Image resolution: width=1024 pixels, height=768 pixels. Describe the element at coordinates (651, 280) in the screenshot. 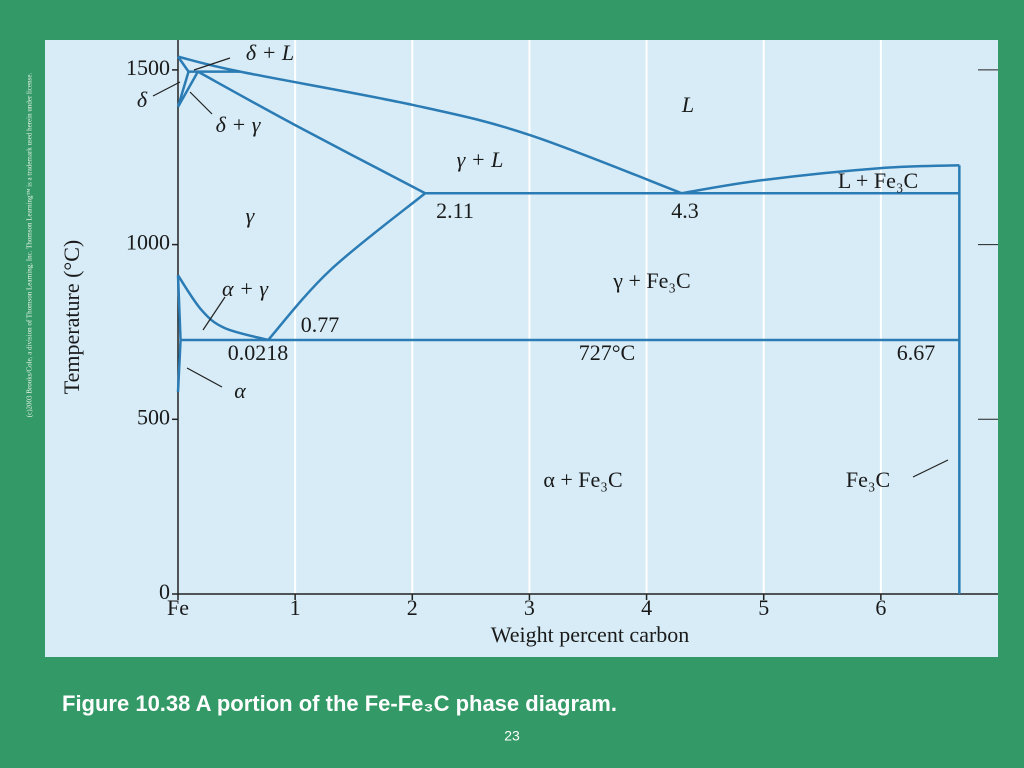

I see `region-label: γ + Fe₃C` at that location.